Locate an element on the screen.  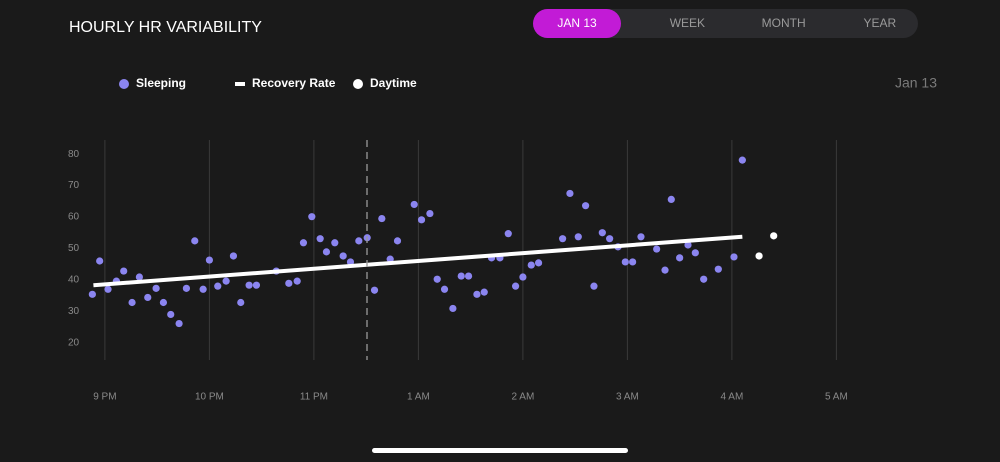
tab-label: JAN 13 is located at coordinates (577, 23).